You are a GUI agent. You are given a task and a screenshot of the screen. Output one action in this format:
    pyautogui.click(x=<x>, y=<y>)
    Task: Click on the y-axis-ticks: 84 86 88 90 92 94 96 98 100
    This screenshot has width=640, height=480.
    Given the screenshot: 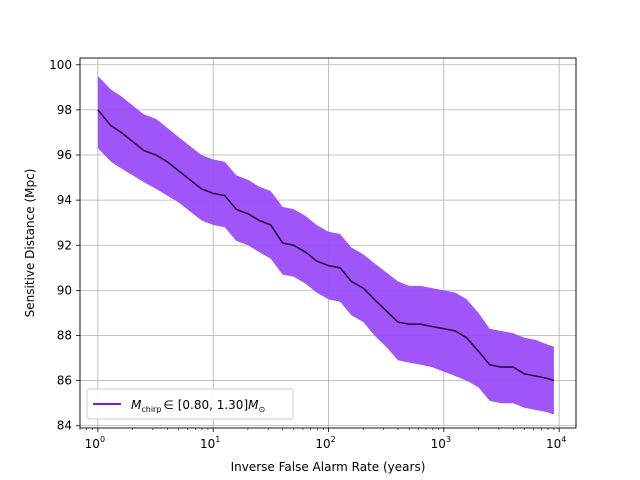 What is the action you would take?
    pyautogui.click(x=64, y=245)
    